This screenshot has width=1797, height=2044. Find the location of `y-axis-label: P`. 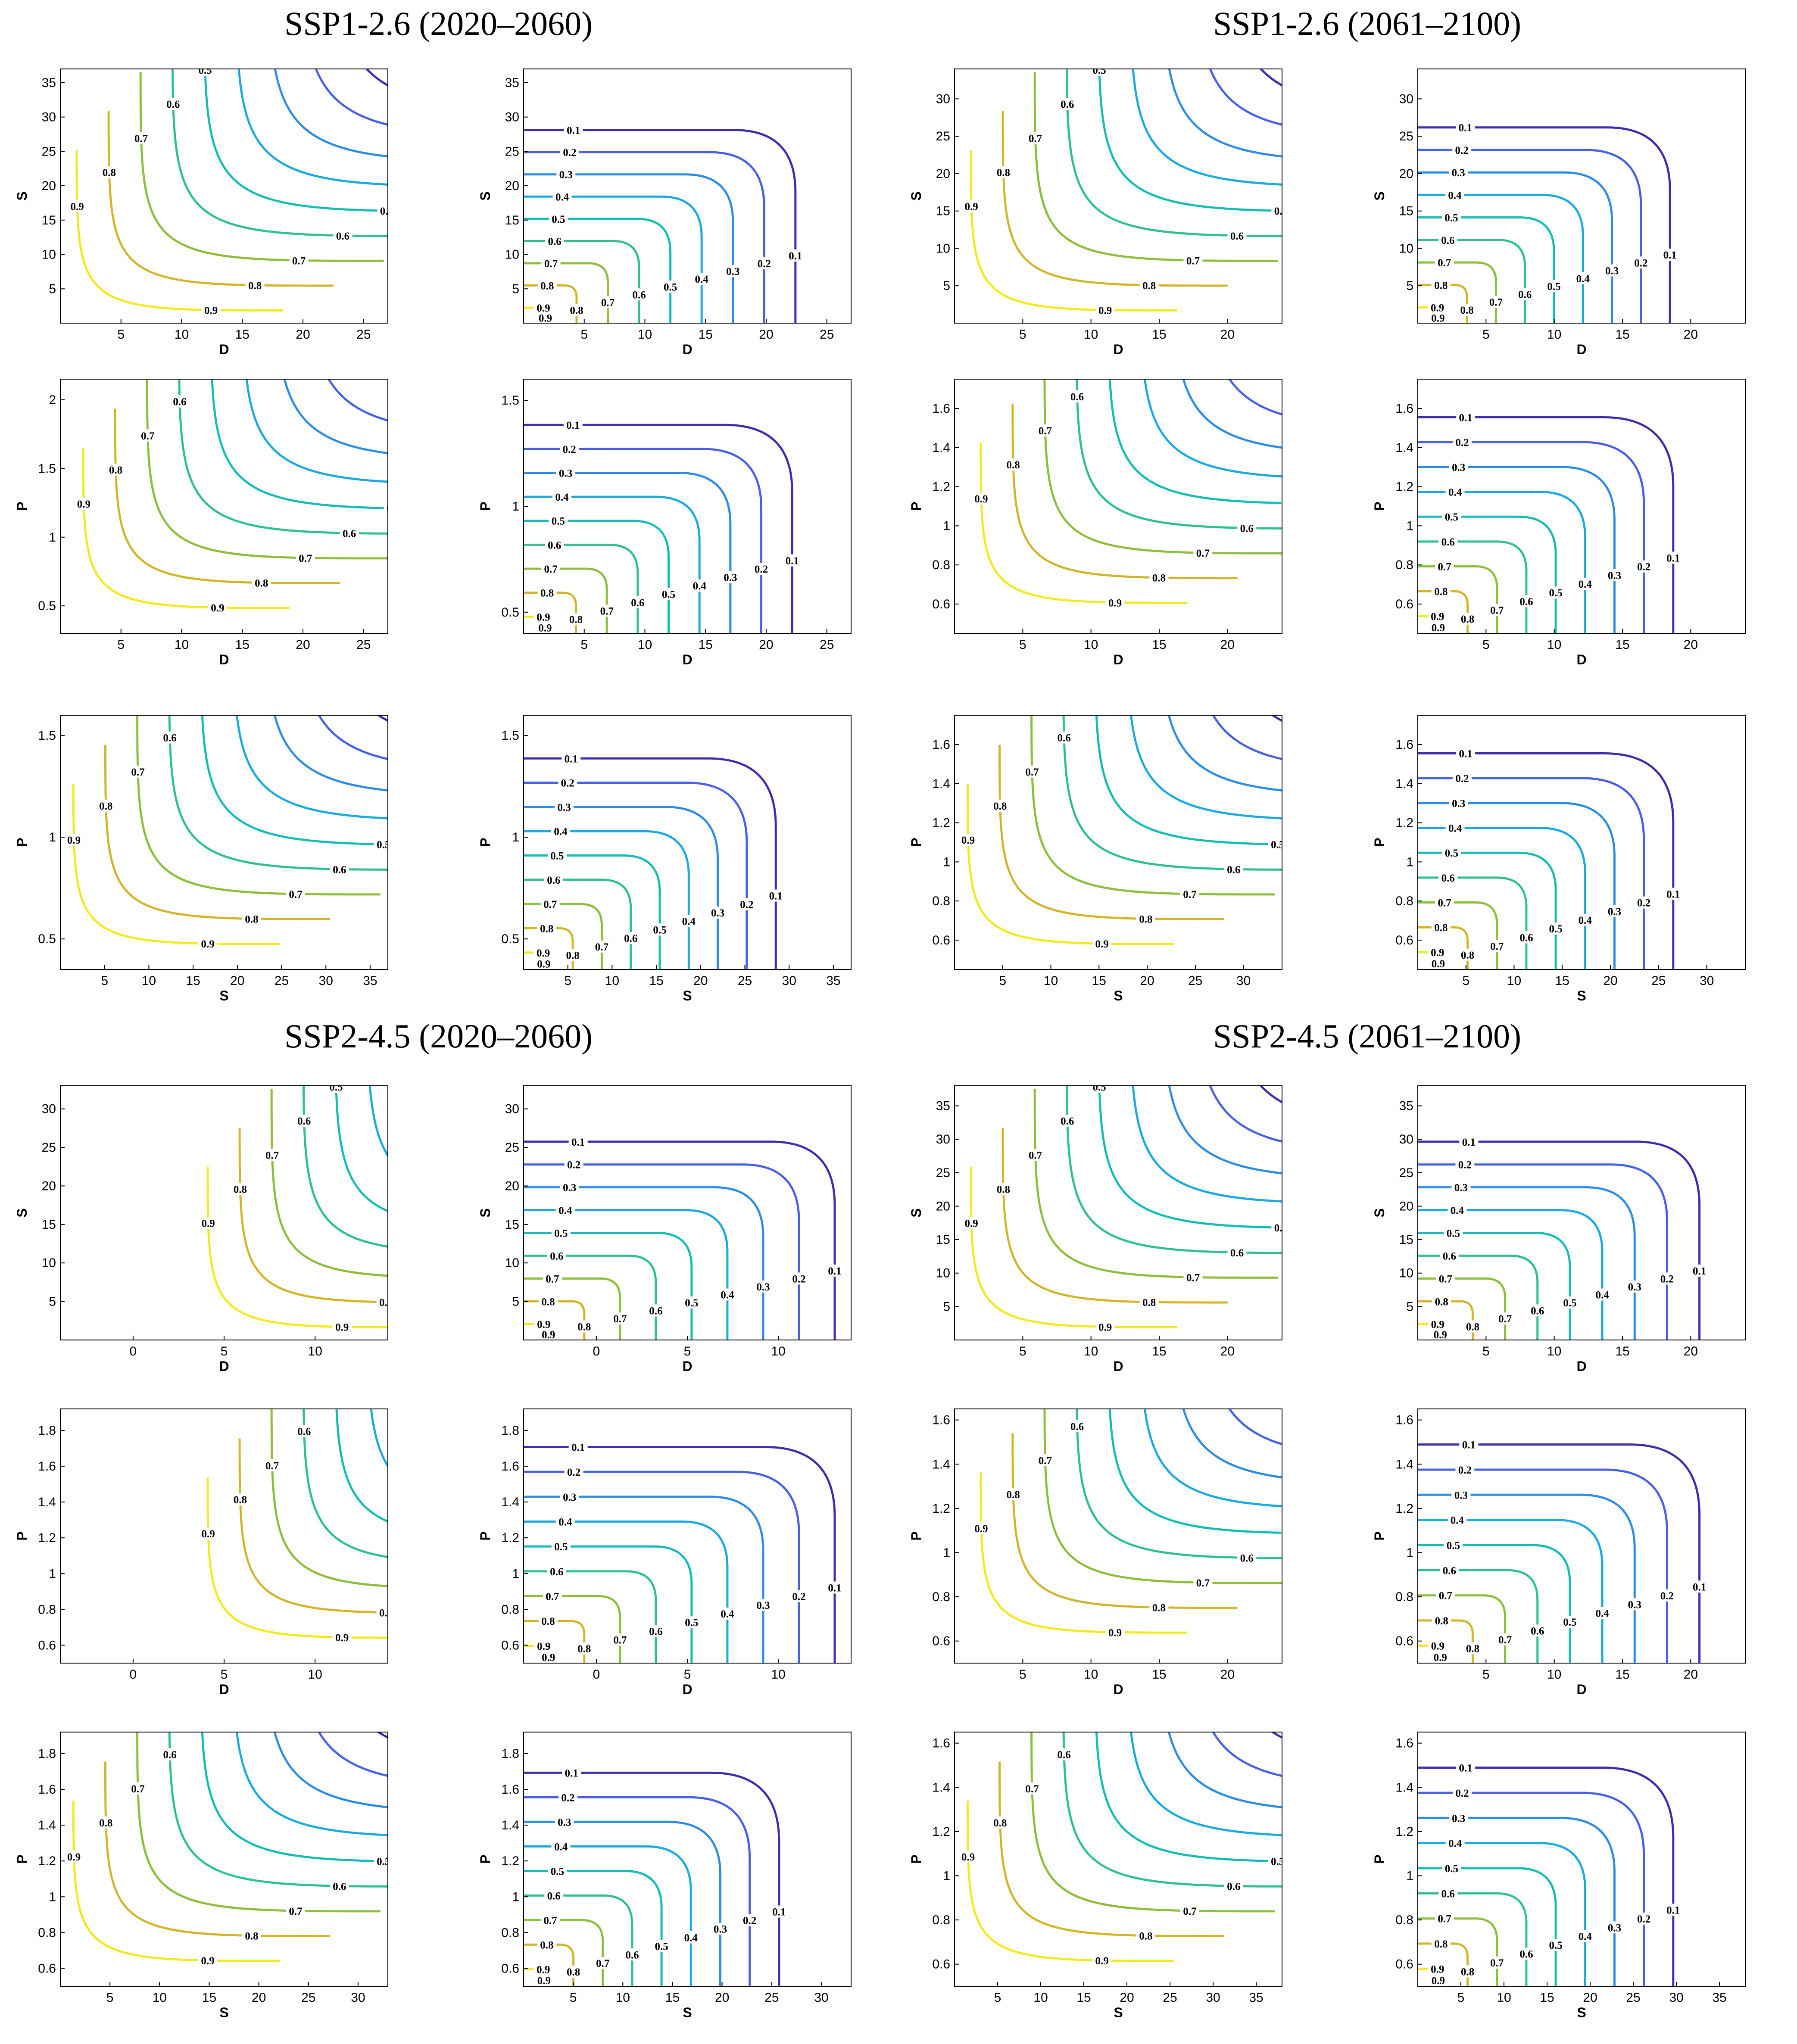

y-axis-label: P is located at coordinates (1379, 843).